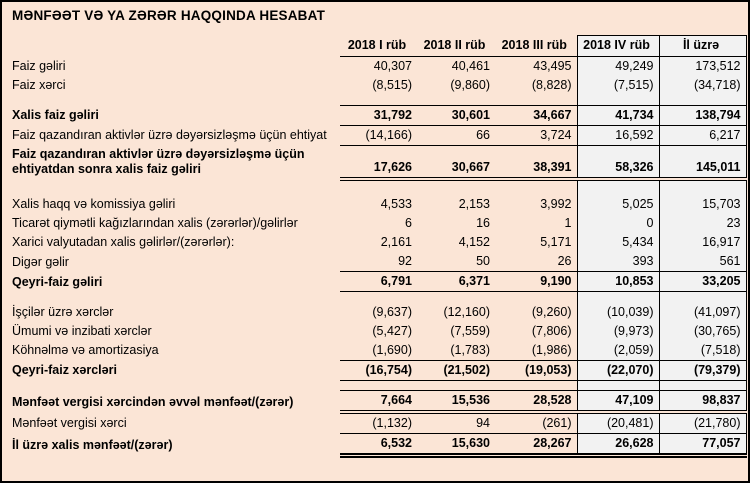  What do you see at coordinates (396, 242) in the screenshot?
I see `value-cell: 2,161` at bounding box center [396, 242].